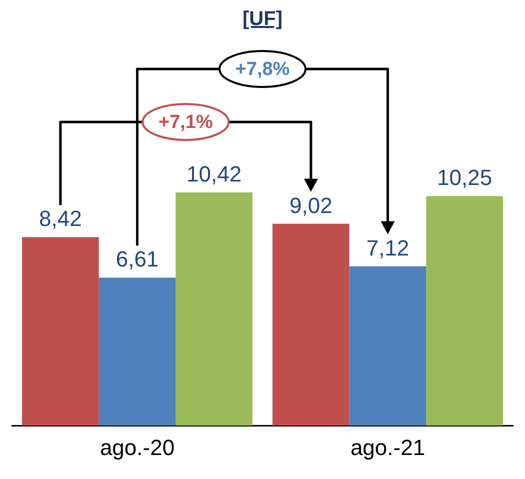 The width and height of the screenshot is (525, 479). Describe the element at coordinates (262, 69) in the screenshot. I see `text: +7,8%` at that location.